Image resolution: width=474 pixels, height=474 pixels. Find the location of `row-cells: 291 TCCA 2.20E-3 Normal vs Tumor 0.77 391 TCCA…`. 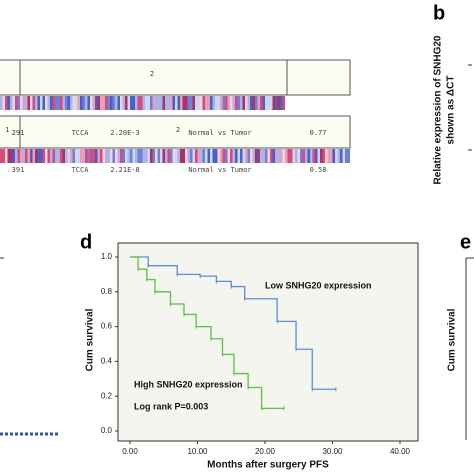

row-cells: 291 TCCA 2.20E-3 Normal vs Tumor 0.77 391 TCCA… is located at coordinates (169, 151).